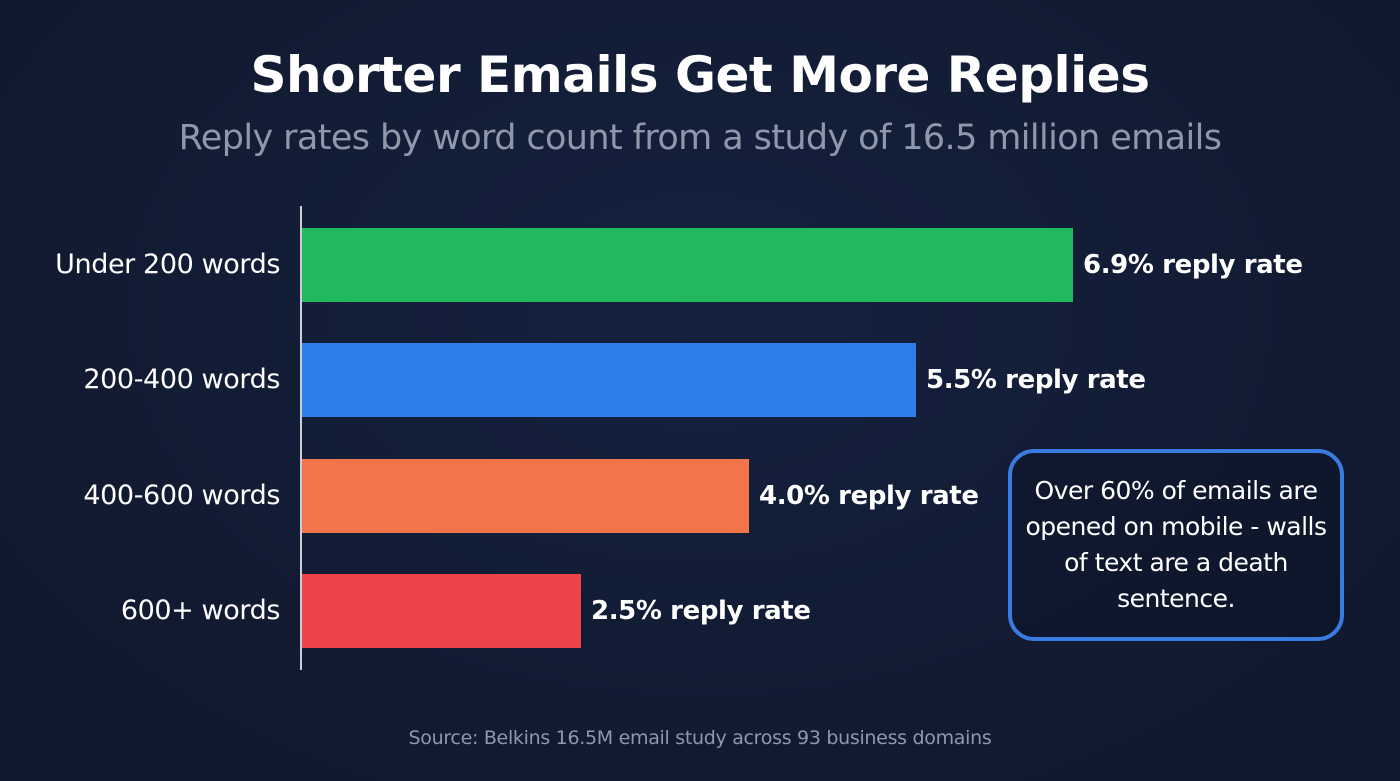  What do you see at coordinates (1193, 265) in the screenshot?
I see `value-label: 6.9% reply rate` at bounding box center [1193, 265].